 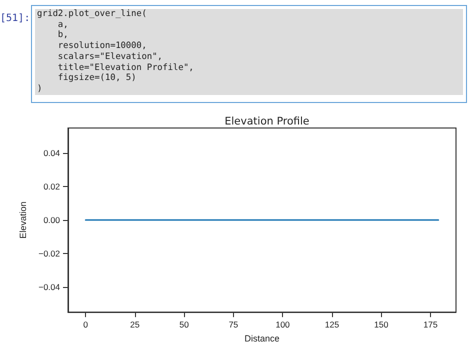 What do you see at coordinates (15, 18) in the screenshot?
I see `text: [51]:` at bounding box center [15, 18].